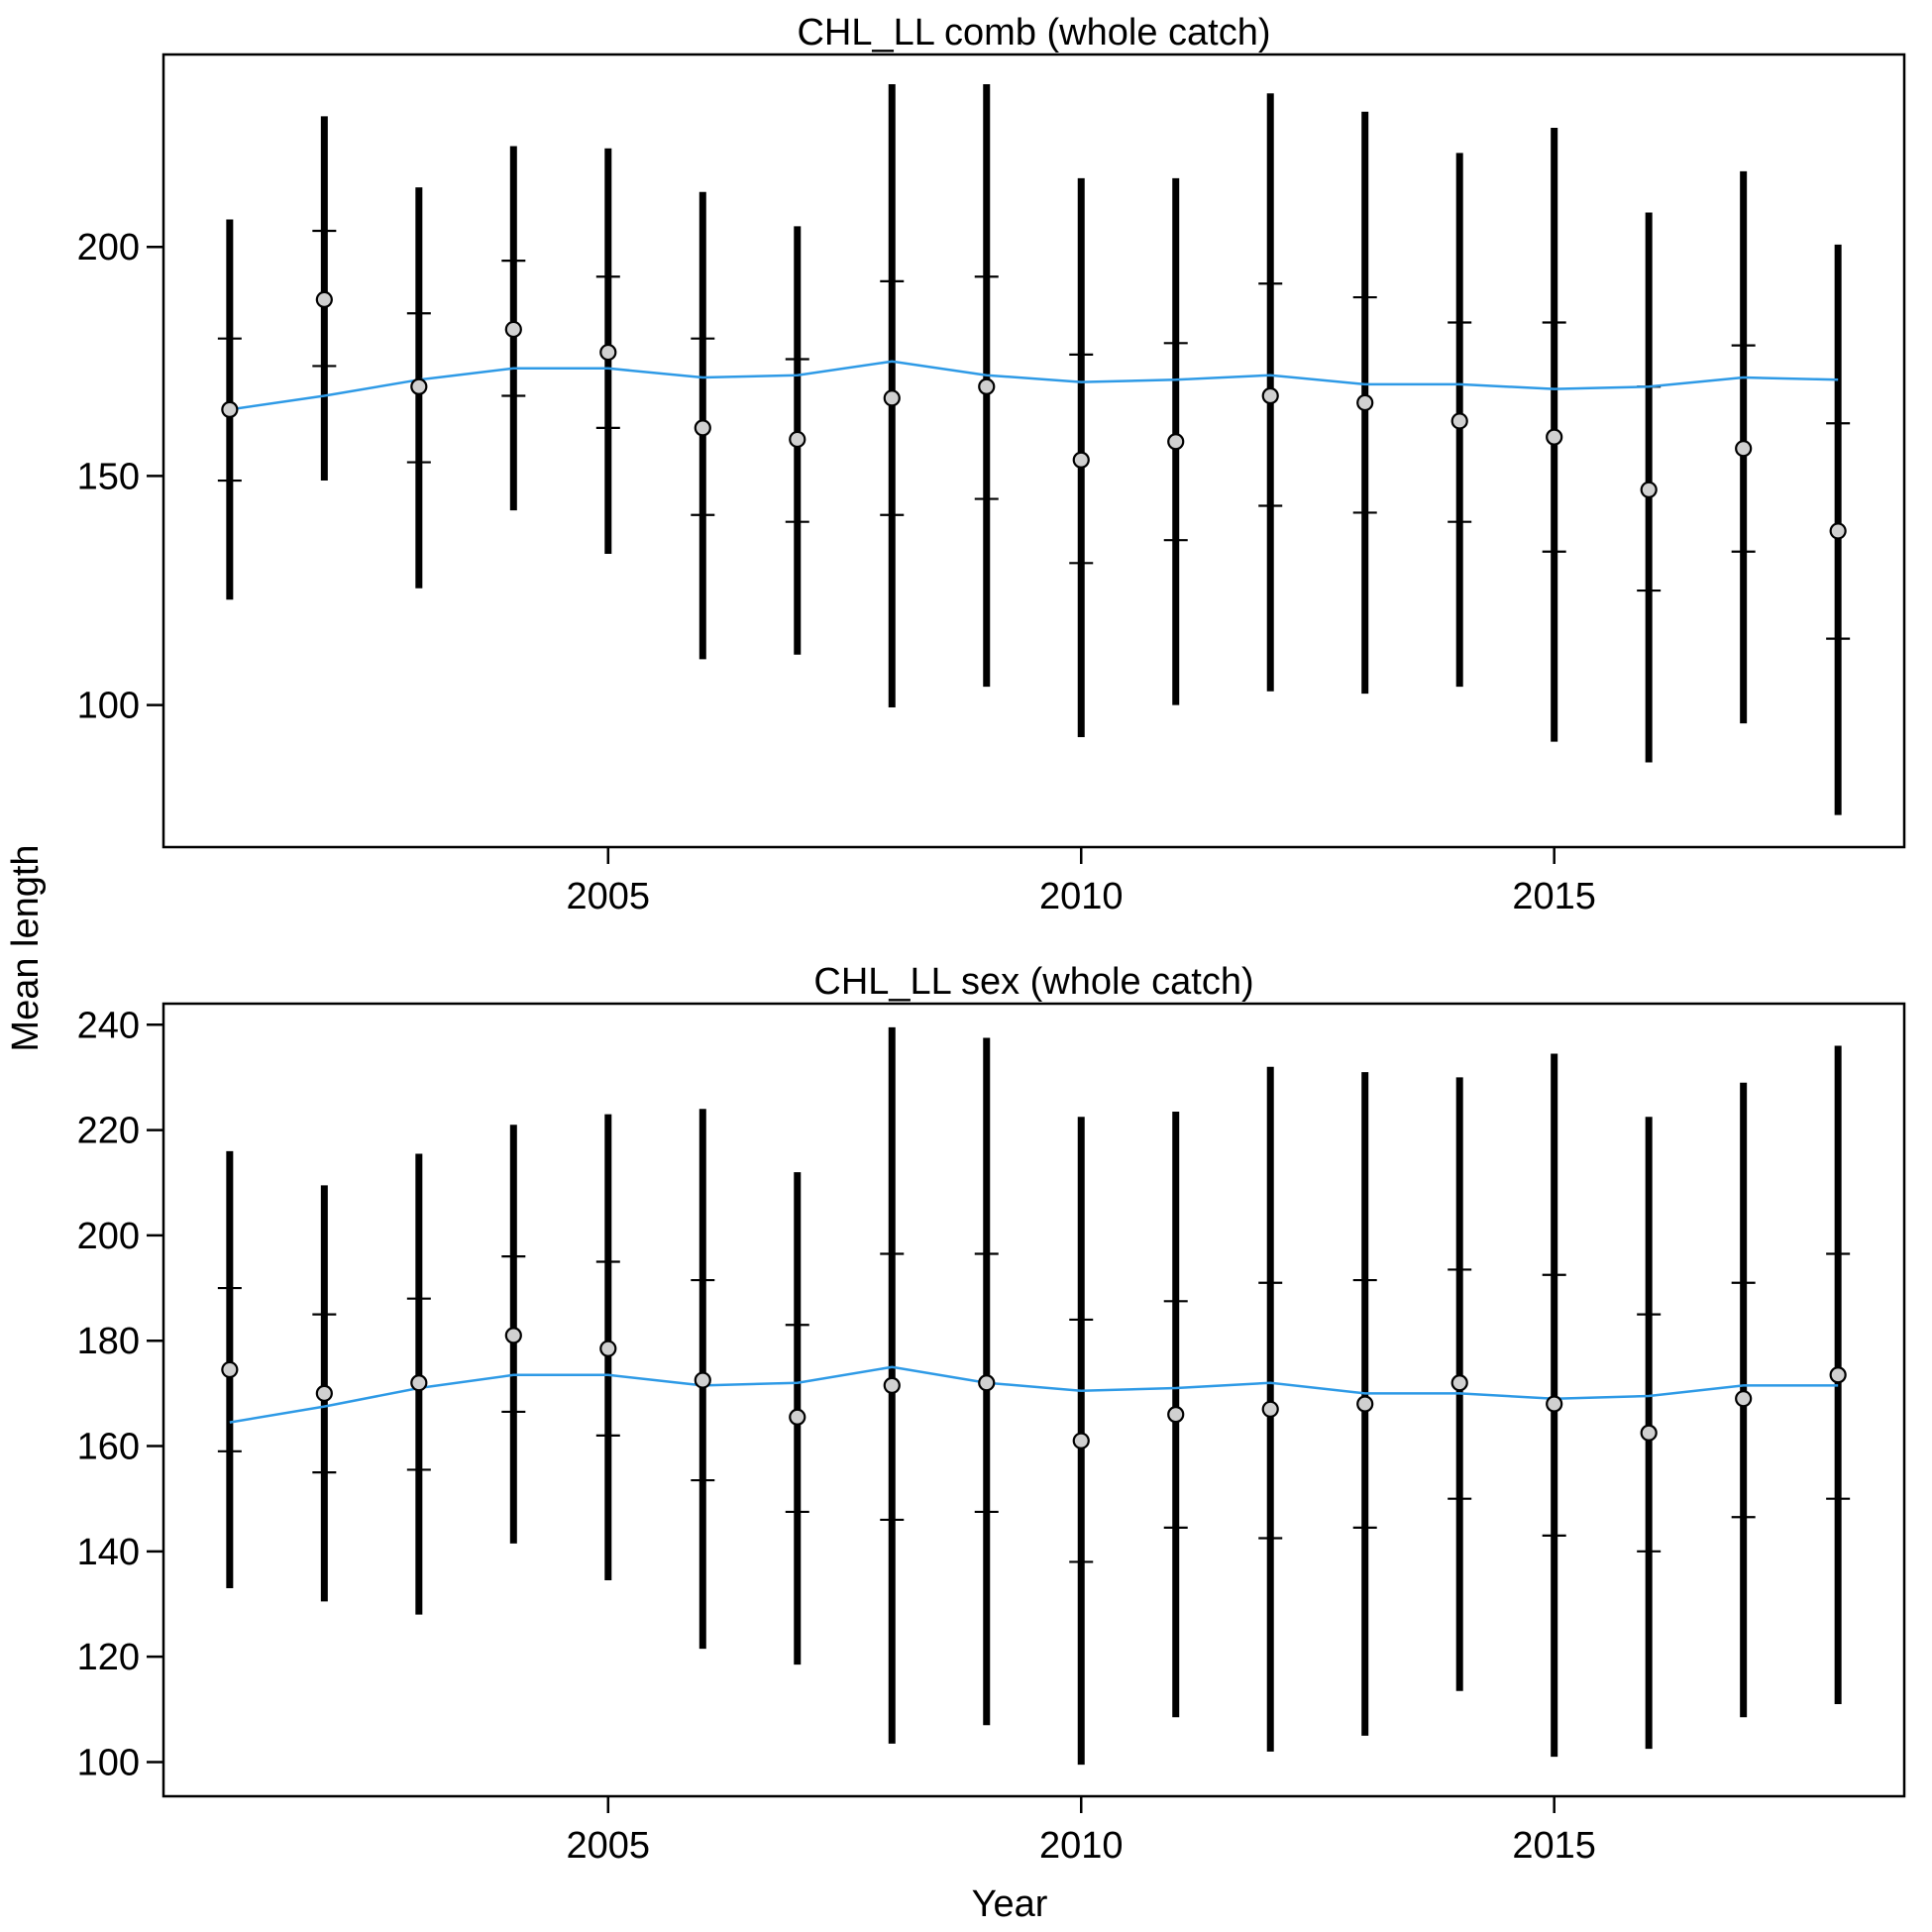  What do you see at coordinates (120, 1394) in the screenshot?
I see `y-axis: 100 120 140 160 180 200 220 240` at bounding box center [120, 1394].